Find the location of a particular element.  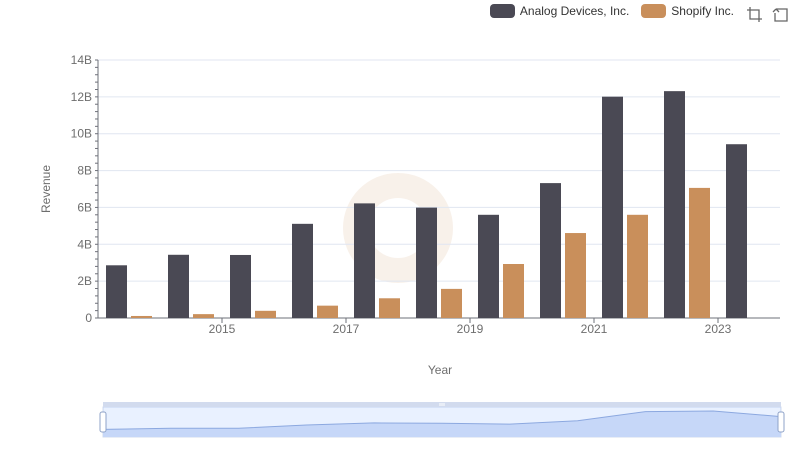

y-axis: 0 2B 4B 6B 8B 10B 12B 14B is located at coordinates (85, 189).